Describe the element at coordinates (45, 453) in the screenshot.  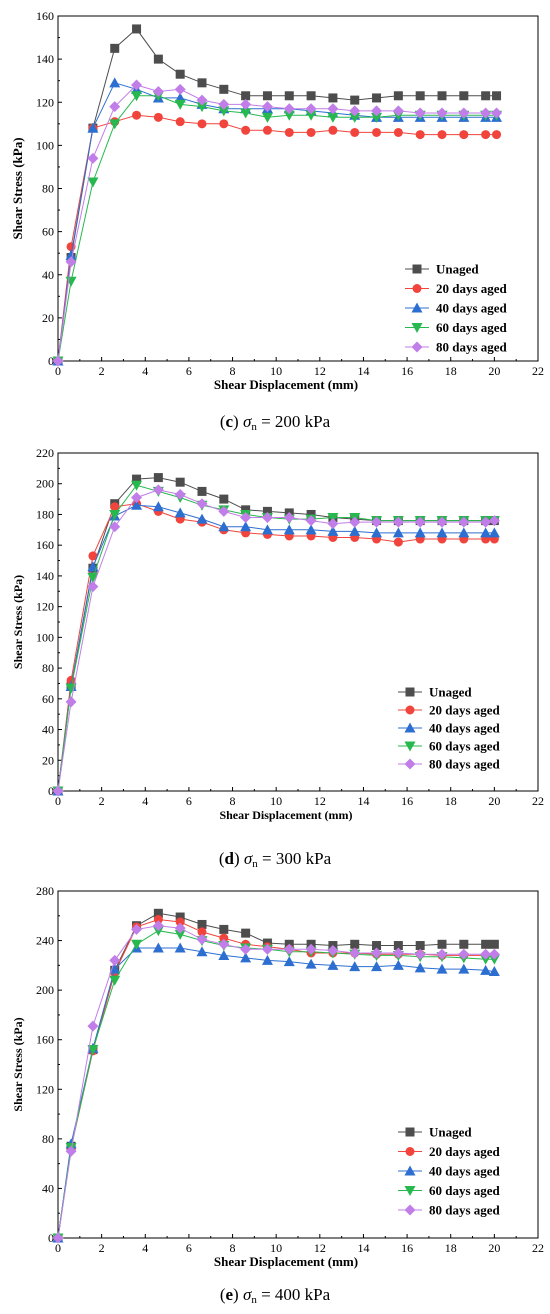
I see `y-tick-label: 220` at that location.